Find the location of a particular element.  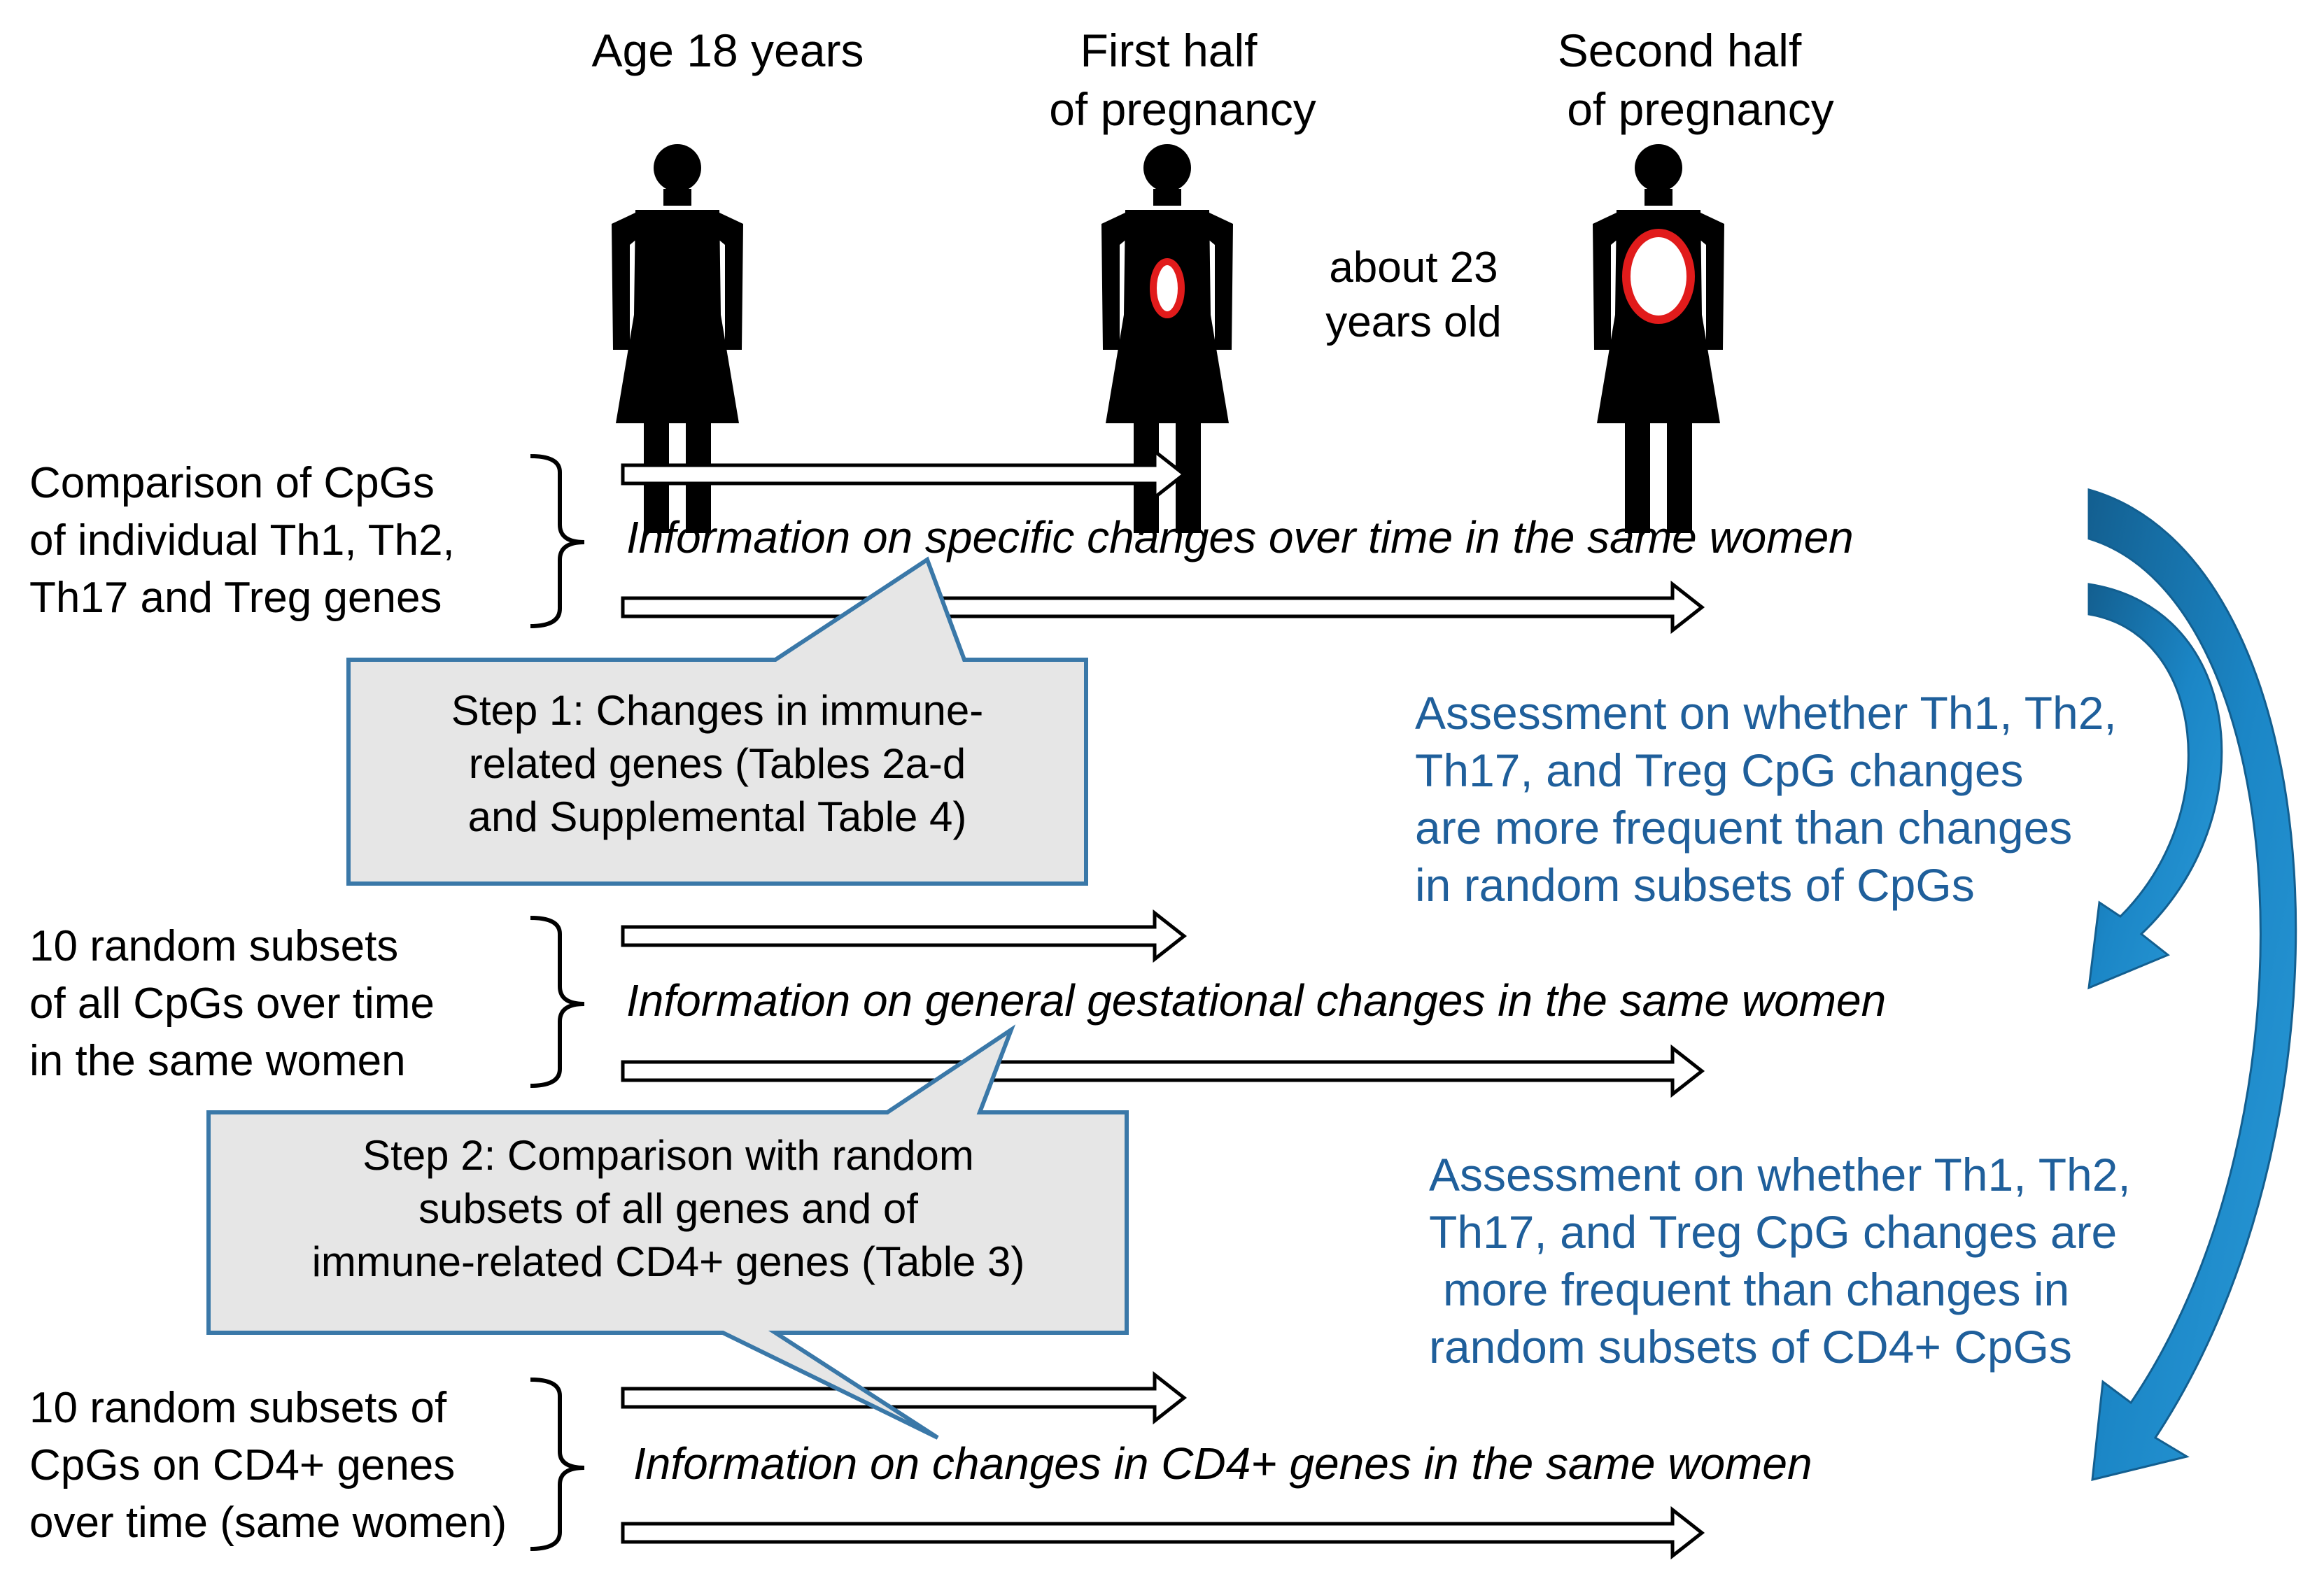

step-2-callout is located at coordinates (667, 1232).